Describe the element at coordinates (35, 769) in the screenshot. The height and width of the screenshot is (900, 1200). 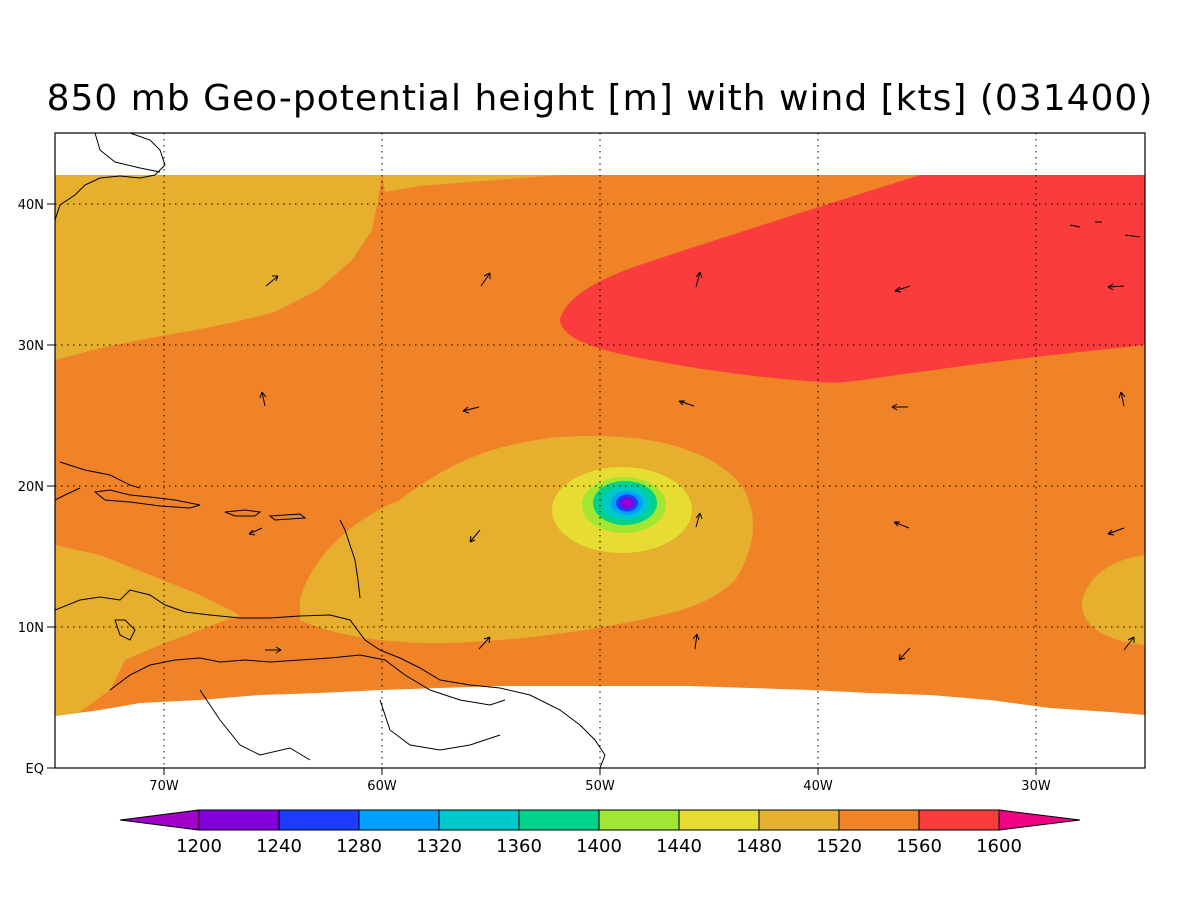
I see `lat-label-eq: EQ` at that location.